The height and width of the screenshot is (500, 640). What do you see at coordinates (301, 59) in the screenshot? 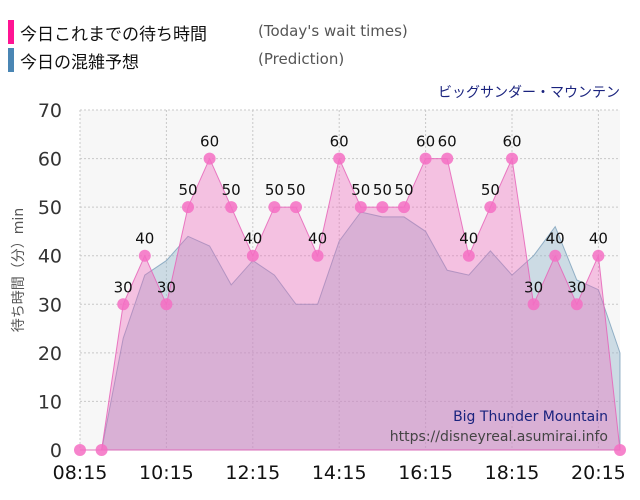
I see `legend-label-prediction-en: (Prediction)` at bounding box center [301, 59].